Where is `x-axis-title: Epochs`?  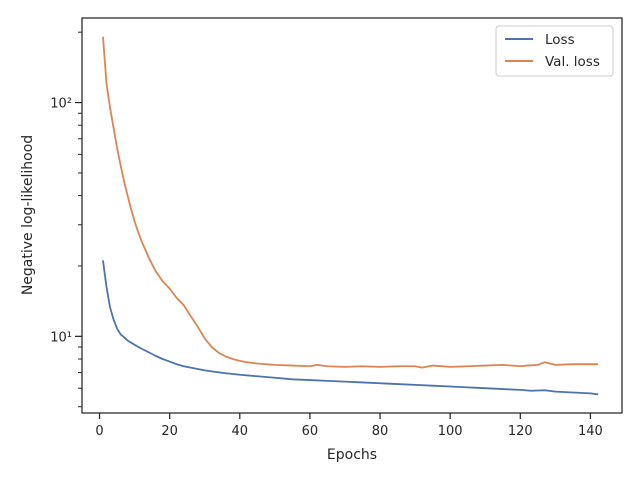 x-axis-title: Epochs is located at coordinates (352, 455).